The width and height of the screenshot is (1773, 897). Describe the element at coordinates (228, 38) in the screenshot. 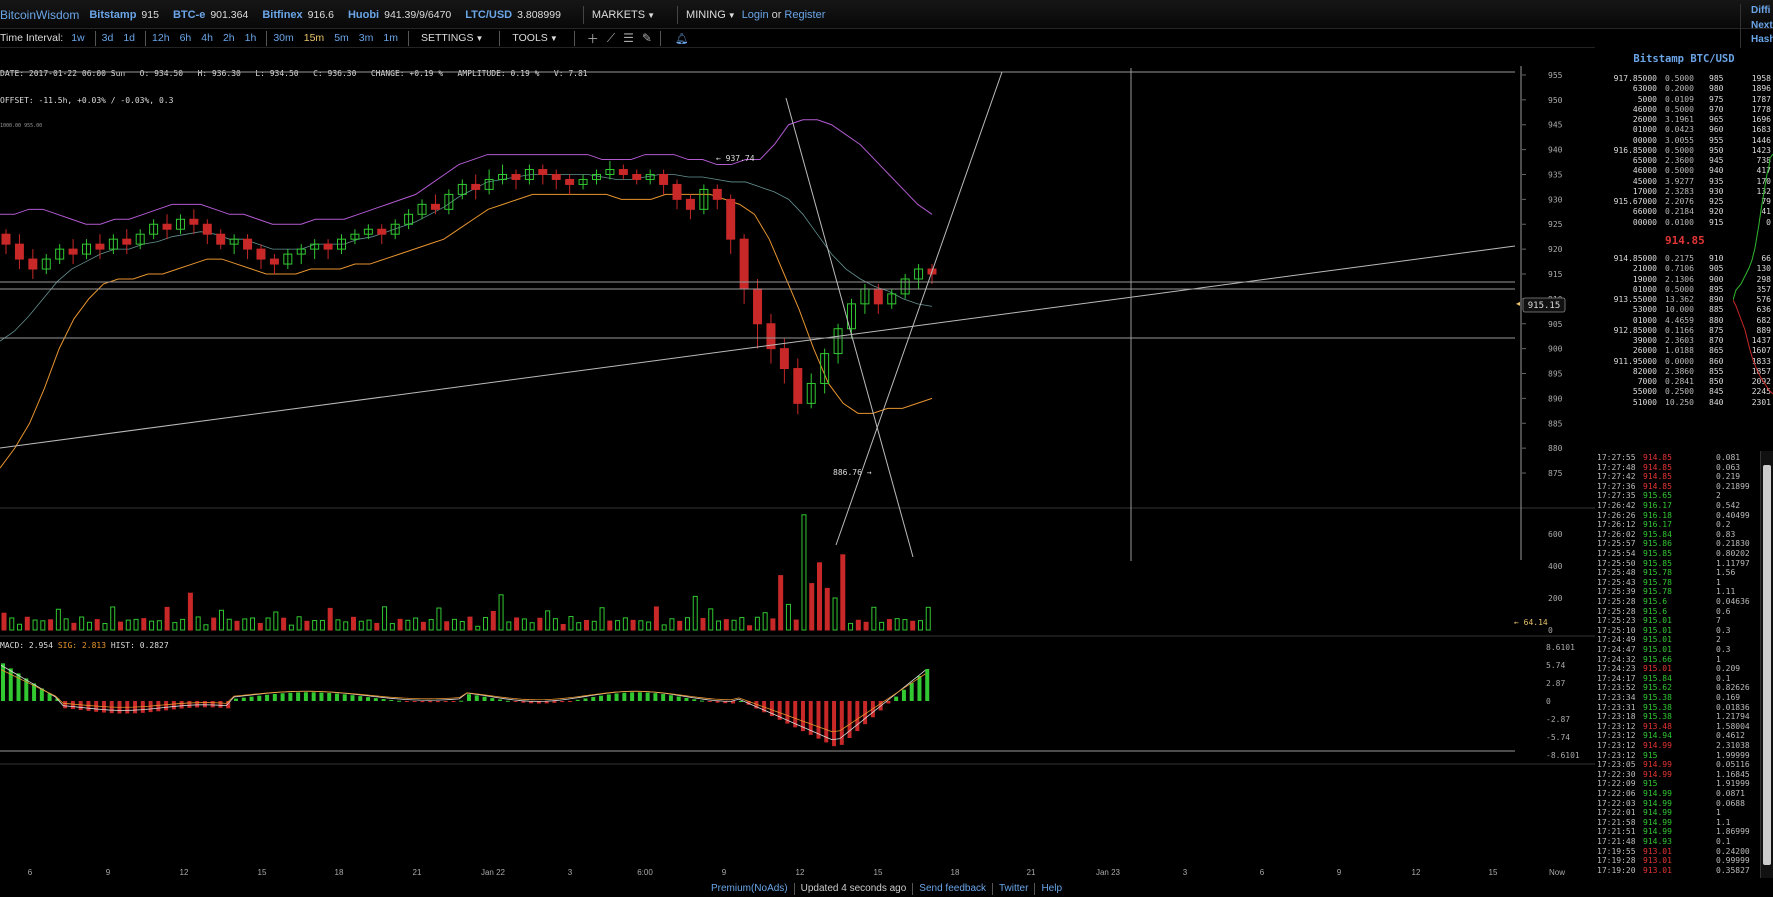

I see `interval-2h: 2h` at that location.